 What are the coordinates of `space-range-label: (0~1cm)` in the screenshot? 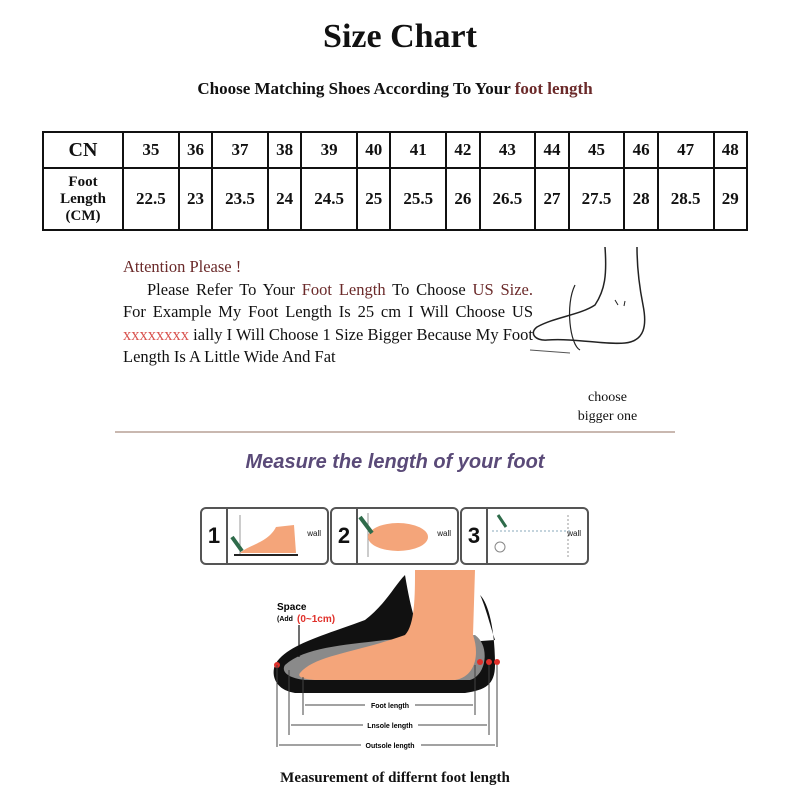 It's located at (316, 619).